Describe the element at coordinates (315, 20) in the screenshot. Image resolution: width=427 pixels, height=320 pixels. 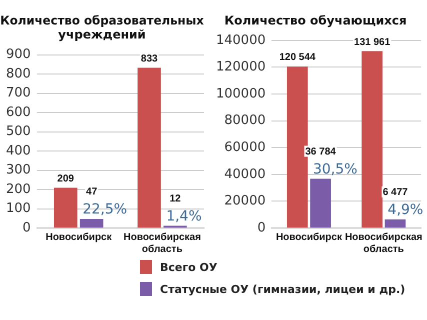
I see `chart-title: Количество обучающихся` at that location.